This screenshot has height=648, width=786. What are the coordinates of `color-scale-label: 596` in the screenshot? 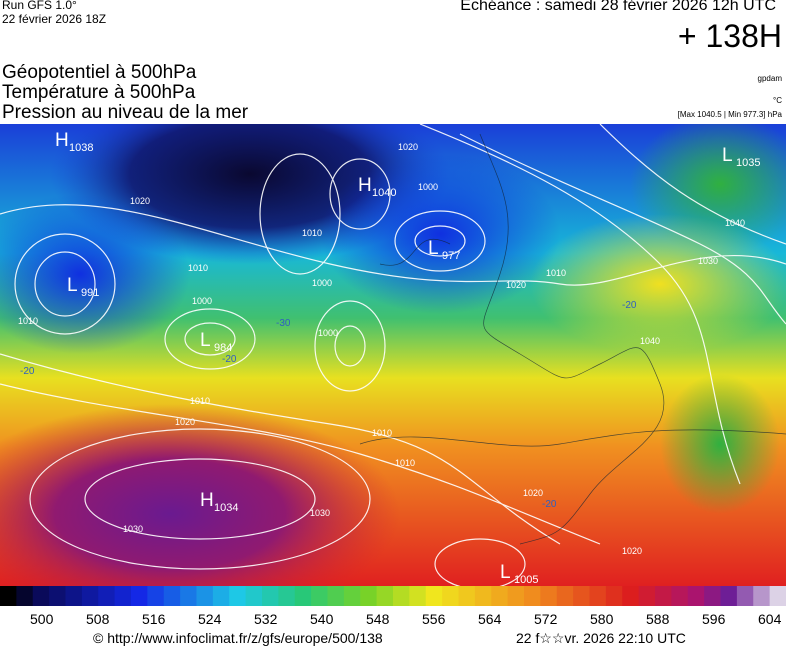 It's located at (714, 619).